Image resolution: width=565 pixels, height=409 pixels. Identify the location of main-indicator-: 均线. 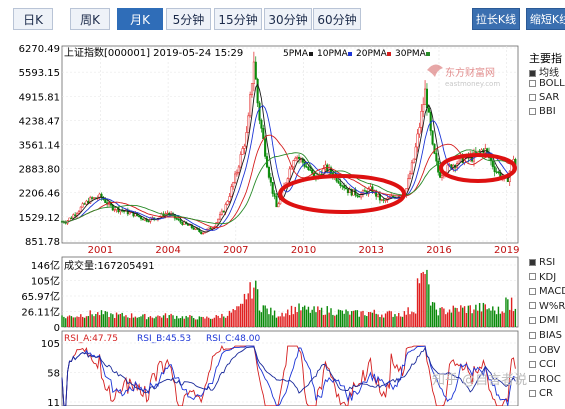
(544, 71).